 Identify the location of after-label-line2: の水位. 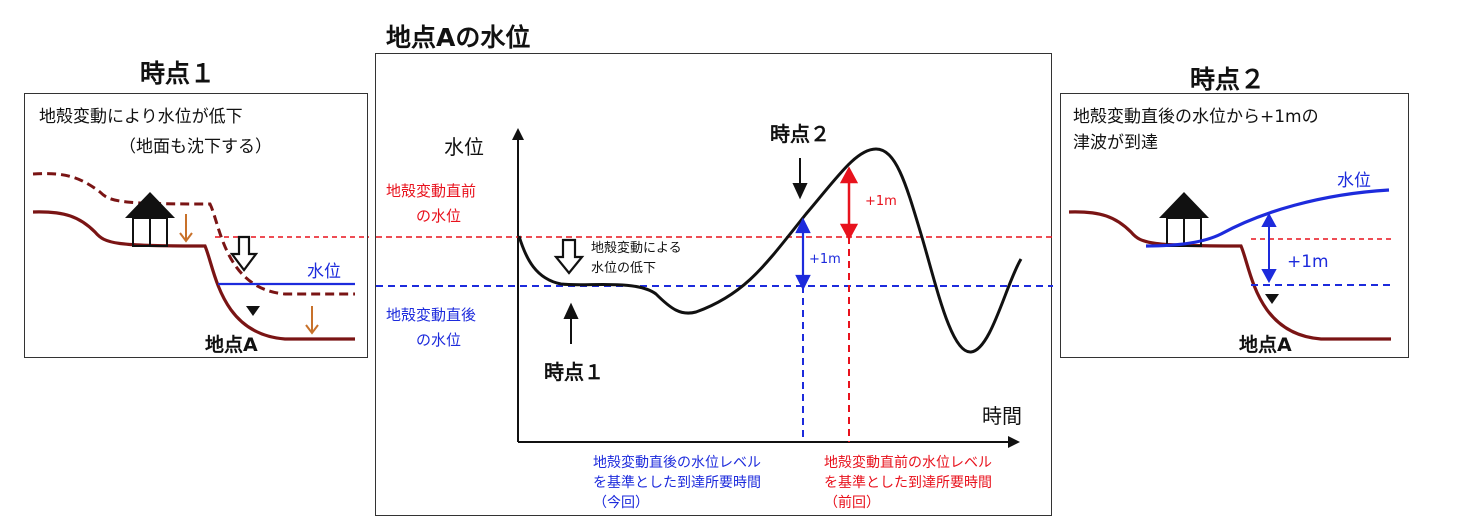
(439, 340).